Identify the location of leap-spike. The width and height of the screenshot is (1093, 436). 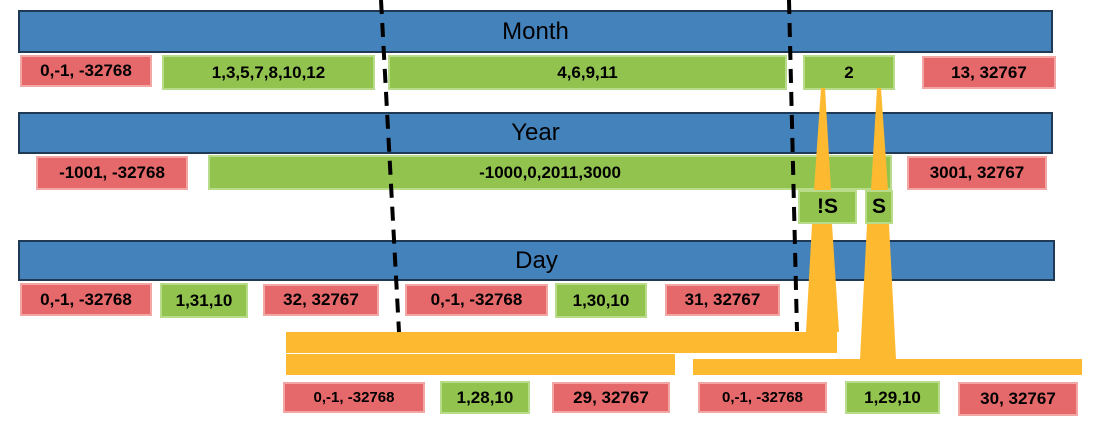
(879, 139).